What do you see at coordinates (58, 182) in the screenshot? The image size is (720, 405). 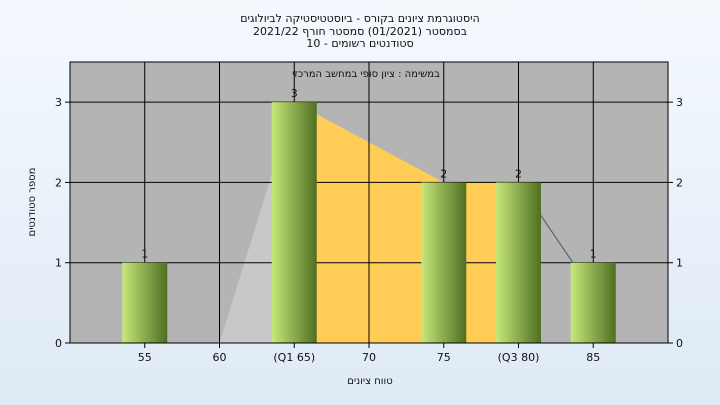 I see `y-tick-label-left: 2` at bounding box center [58, 182].